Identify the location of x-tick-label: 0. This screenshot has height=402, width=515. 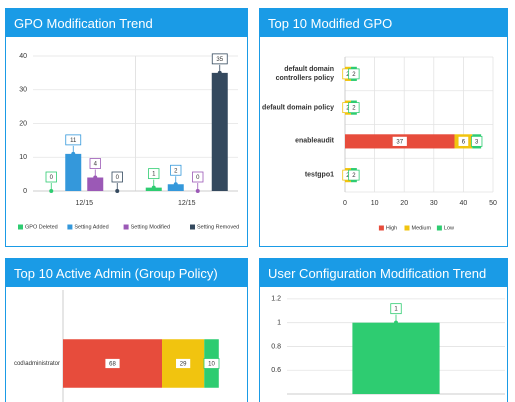
(345, 203).